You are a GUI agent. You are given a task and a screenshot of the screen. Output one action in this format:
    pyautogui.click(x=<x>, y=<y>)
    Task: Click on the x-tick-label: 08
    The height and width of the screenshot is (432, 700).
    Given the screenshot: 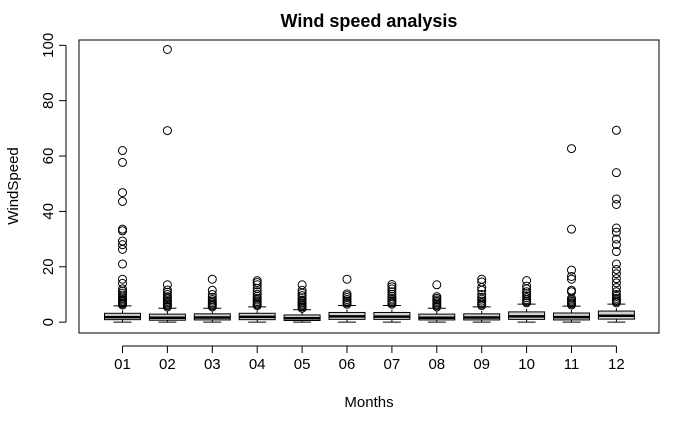 What is the action you would take?
    pyautogui.click(x=436, y=364)
    